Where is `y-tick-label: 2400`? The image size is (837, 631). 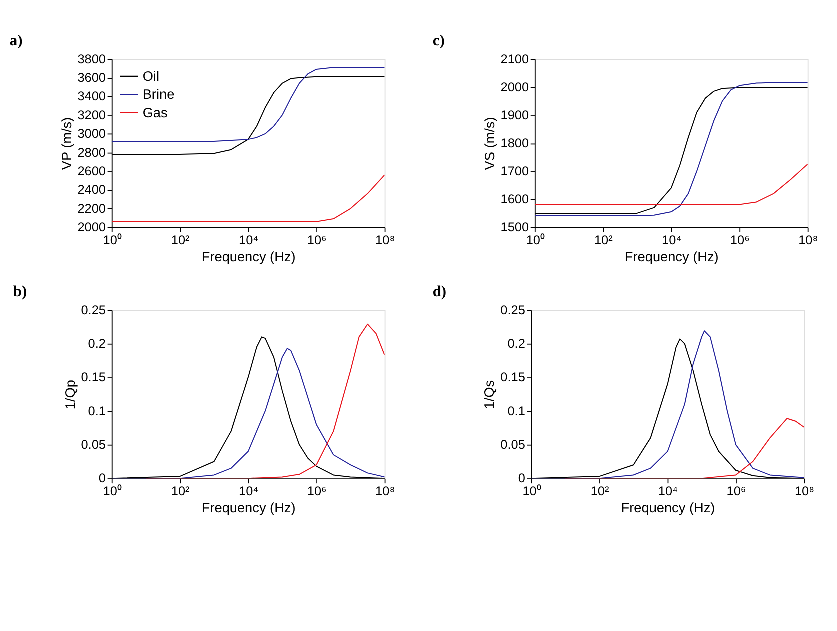 y-tick-label: 2400 is located at coordinates (92, 190).